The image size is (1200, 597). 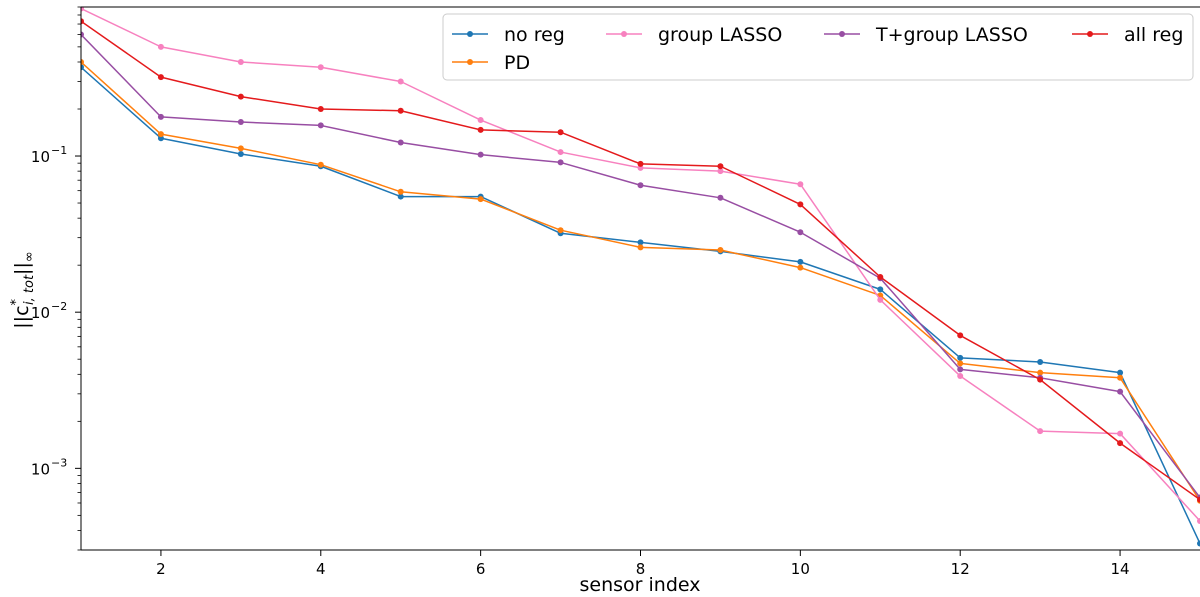 I want to click on legend-entry: PD, so click(x=491, y=63).